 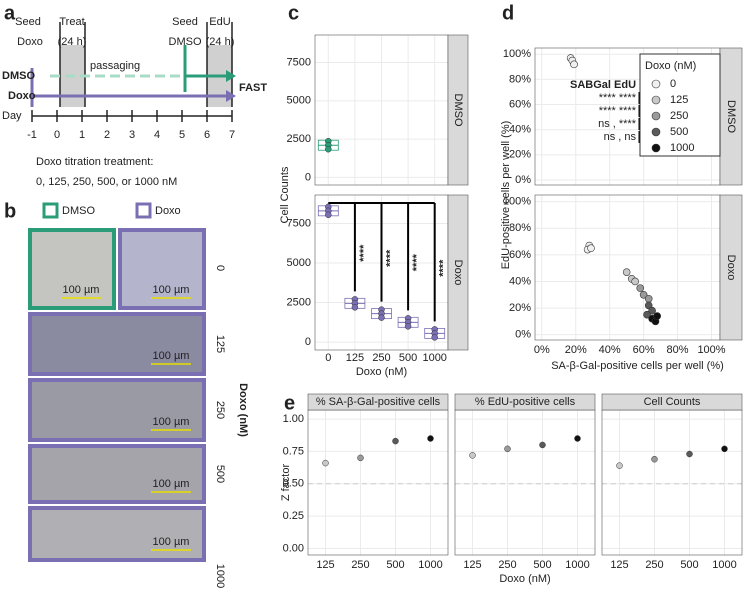 What do you see at coordinates (293, 13) in the screenshot?
I see `panel-label: c` at bounding box center [293, 13].